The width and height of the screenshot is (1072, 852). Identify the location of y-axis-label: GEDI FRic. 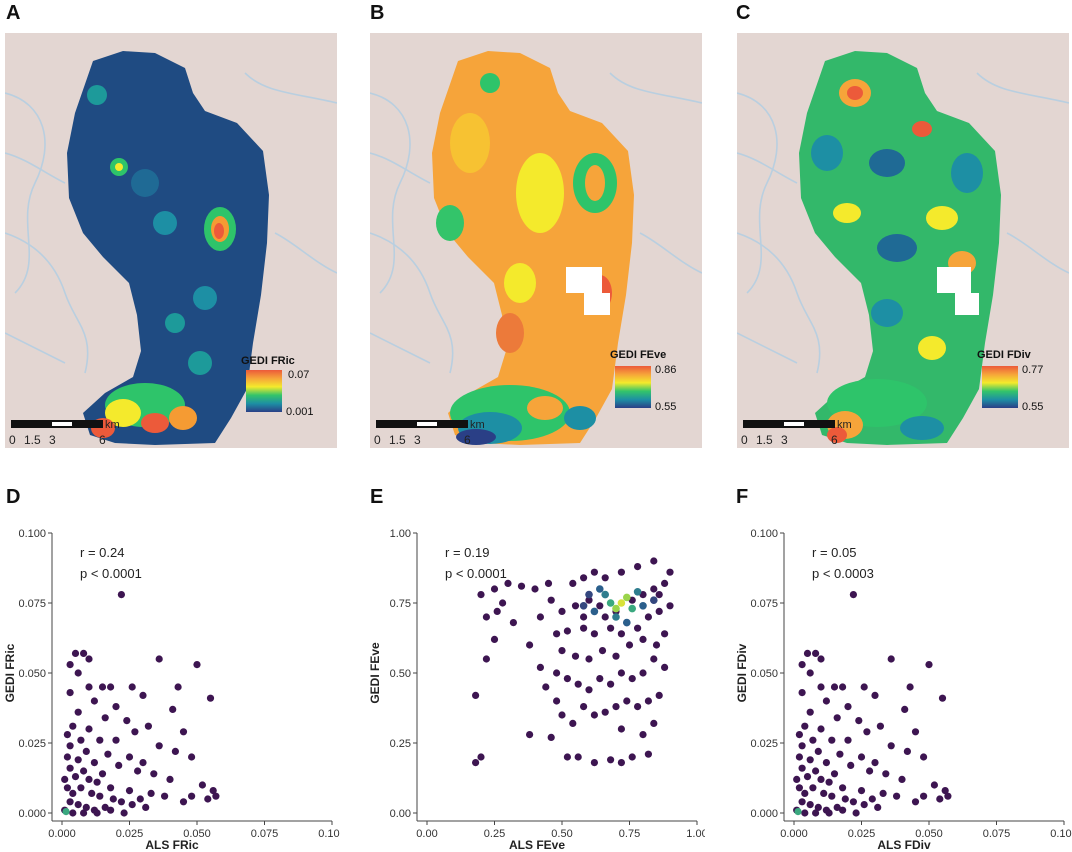
(10, 672).